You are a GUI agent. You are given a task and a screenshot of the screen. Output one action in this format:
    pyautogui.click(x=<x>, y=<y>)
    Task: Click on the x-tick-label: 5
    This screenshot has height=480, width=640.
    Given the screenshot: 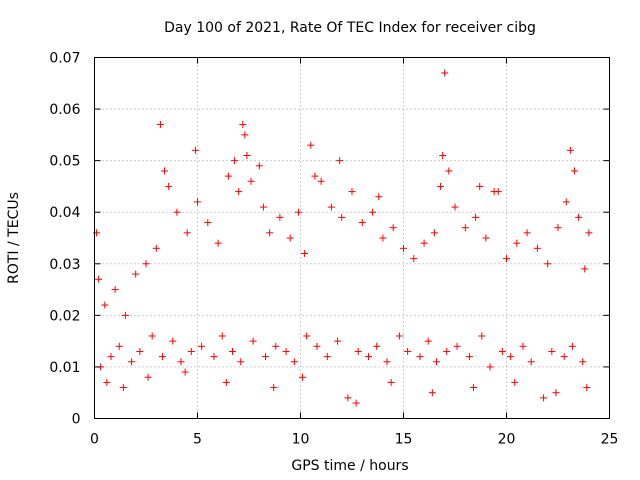 What is the action you would take?
    pyautogui.click(x=197, y=440)
    